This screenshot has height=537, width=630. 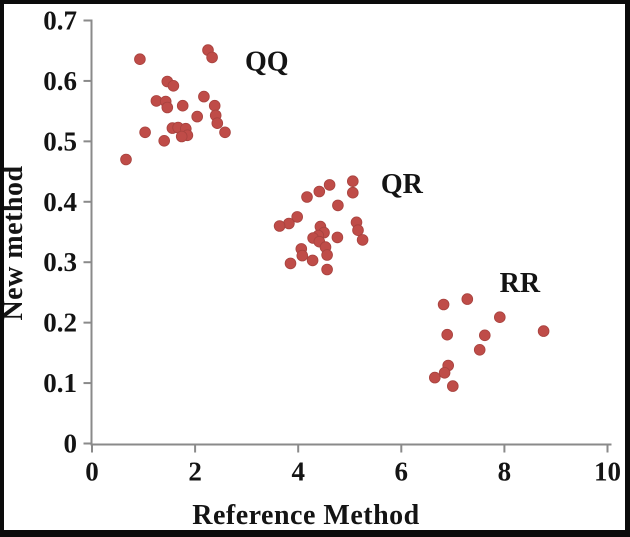 I want to click on y-axis-title: New method, so click(x=14, y=242).